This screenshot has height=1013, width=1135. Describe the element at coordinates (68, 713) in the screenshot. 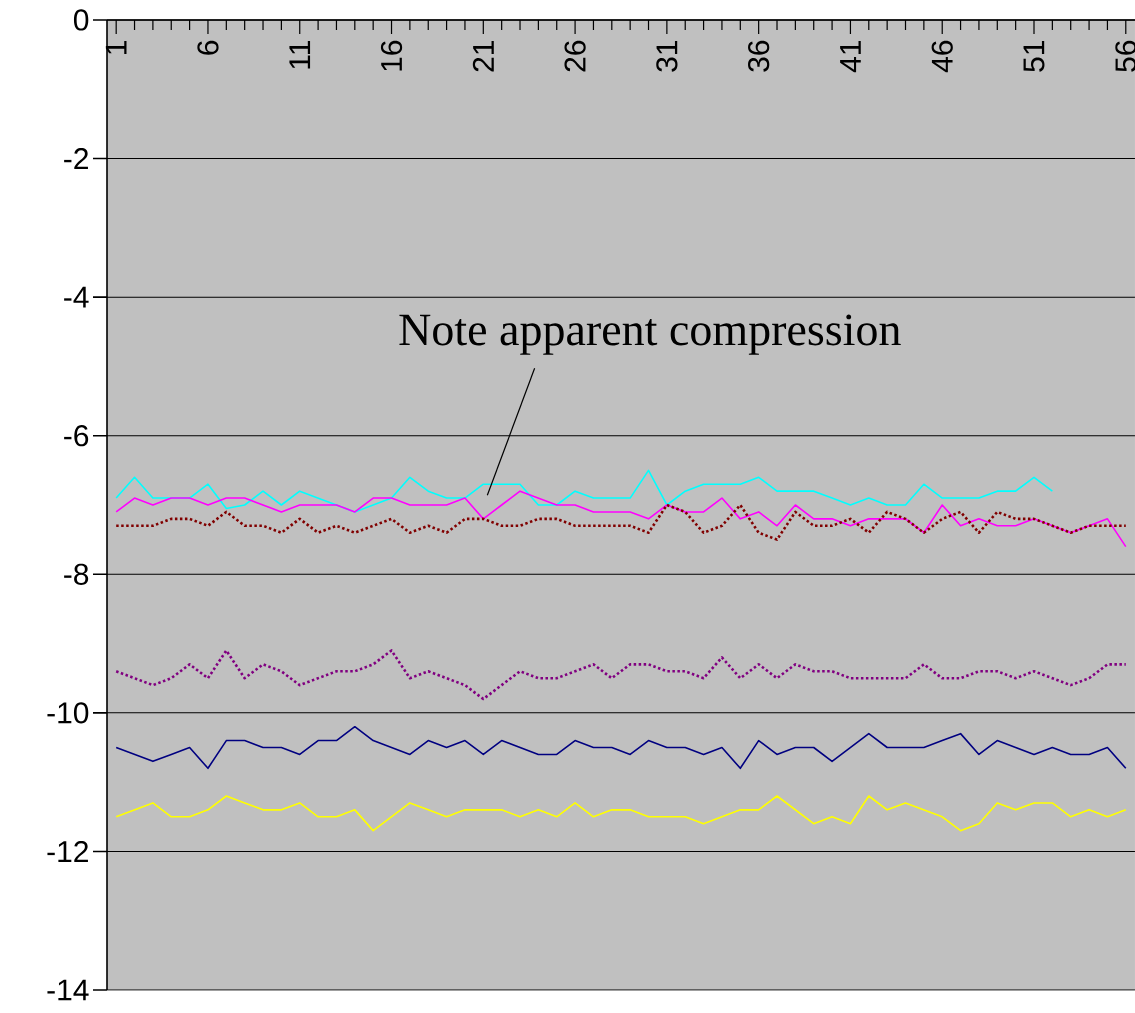

I see `y-tick-label: -10` at that location.